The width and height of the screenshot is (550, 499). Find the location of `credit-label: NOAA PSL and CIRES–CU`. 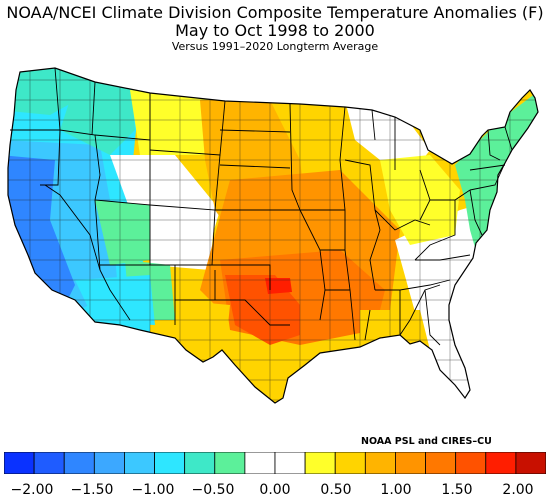

credit-label: NOAA PSL and CIRES–CU is located at coordinates (426, 441).